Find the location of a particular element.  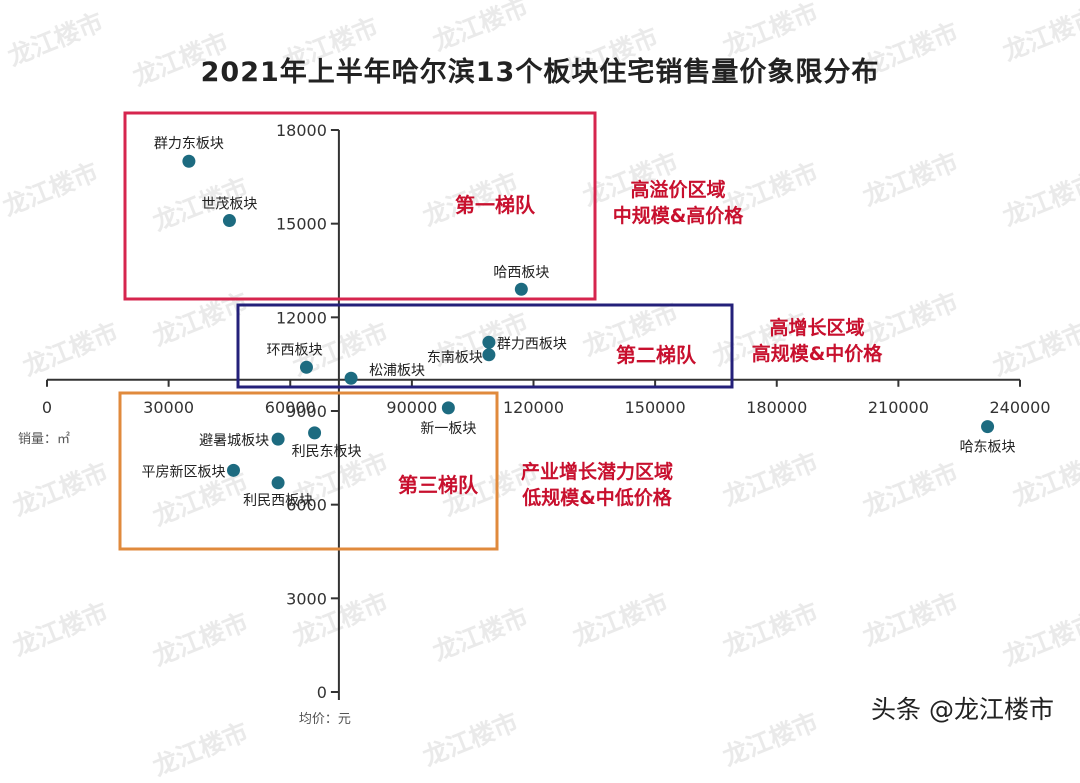

y-tick-label: 3000 is located at coordinates (306, 598).